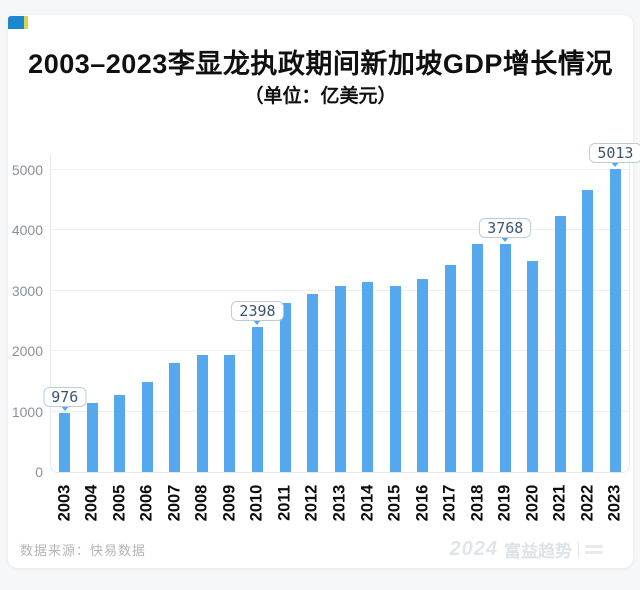 Image resolution: width=640 pixels, height=590 pixels. Describe the element at coordinates (65, 313) in the screenshot. I see `bar-slot-2003: 976` at that location.